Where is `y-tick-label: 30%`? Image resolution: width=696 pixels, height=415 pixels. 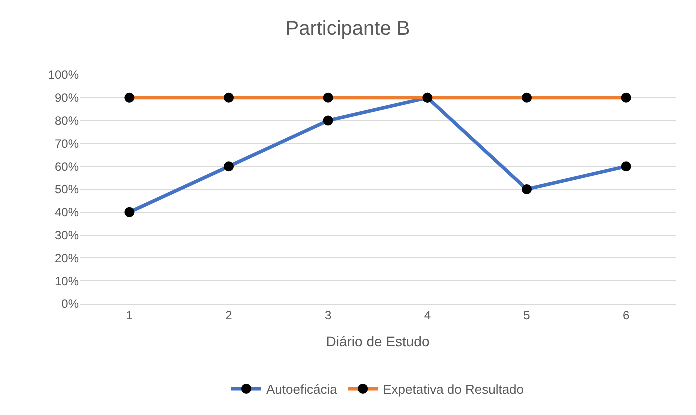 y-tick-label: 30% is located at coordinates (67, 235).